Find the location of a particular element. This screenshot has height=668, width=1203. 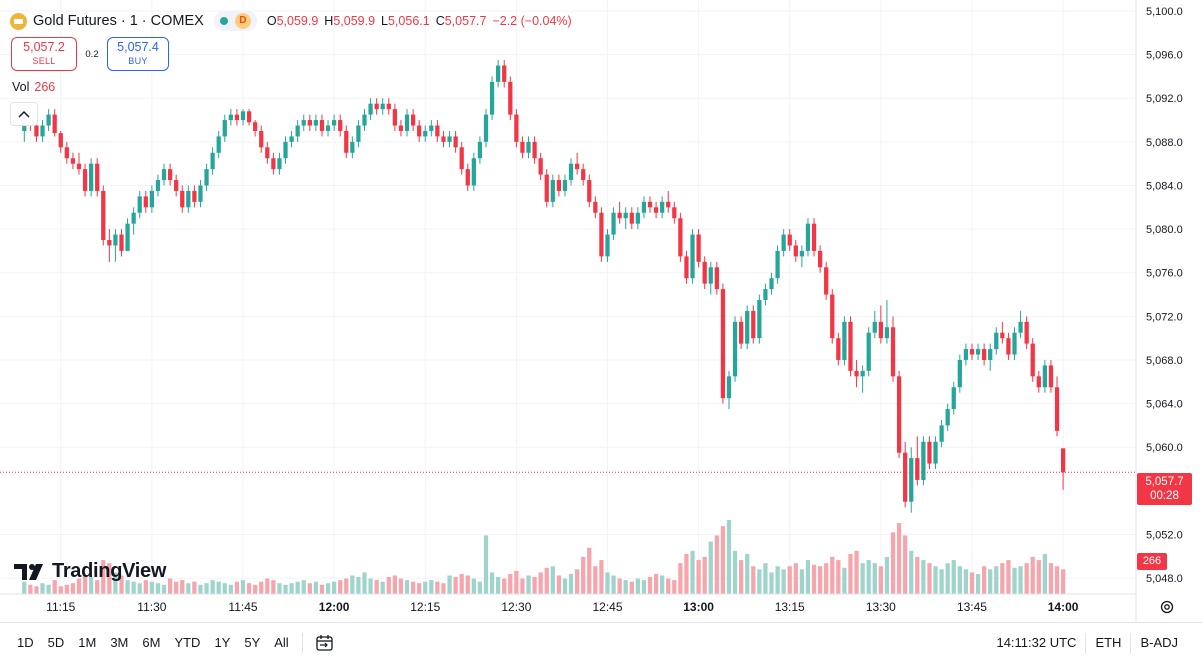

range-button-3m: 3M is located at coordinates (119, 642).